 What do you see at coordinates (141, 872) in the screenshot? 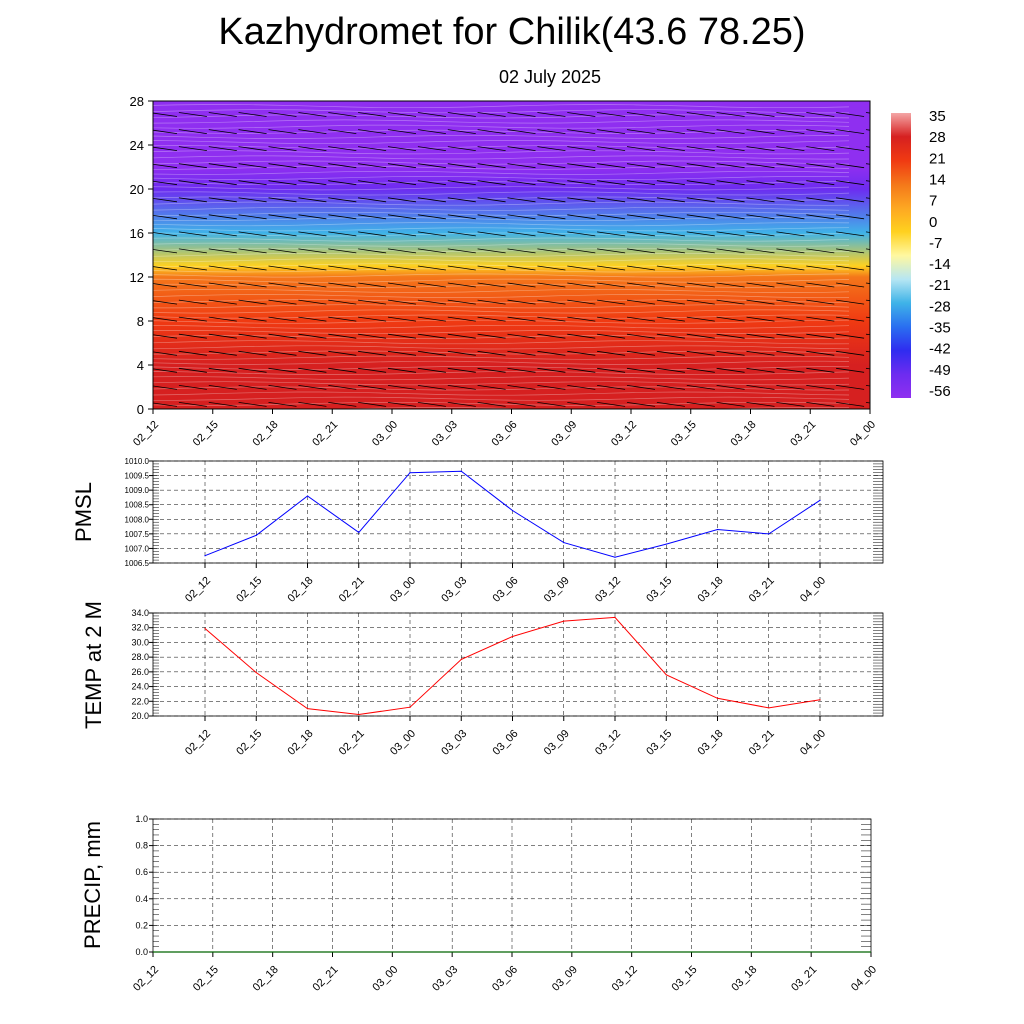
I see `y-tick-label: 0.6` at bounding box center [141, 872].